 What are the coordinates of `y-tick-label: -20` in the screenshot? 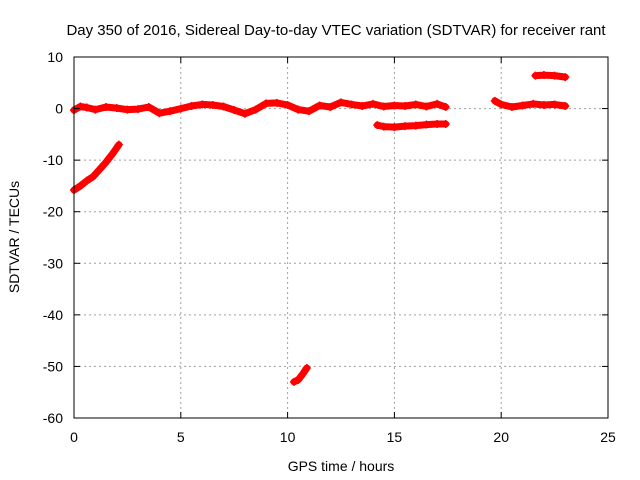 It's located at (53, 212).